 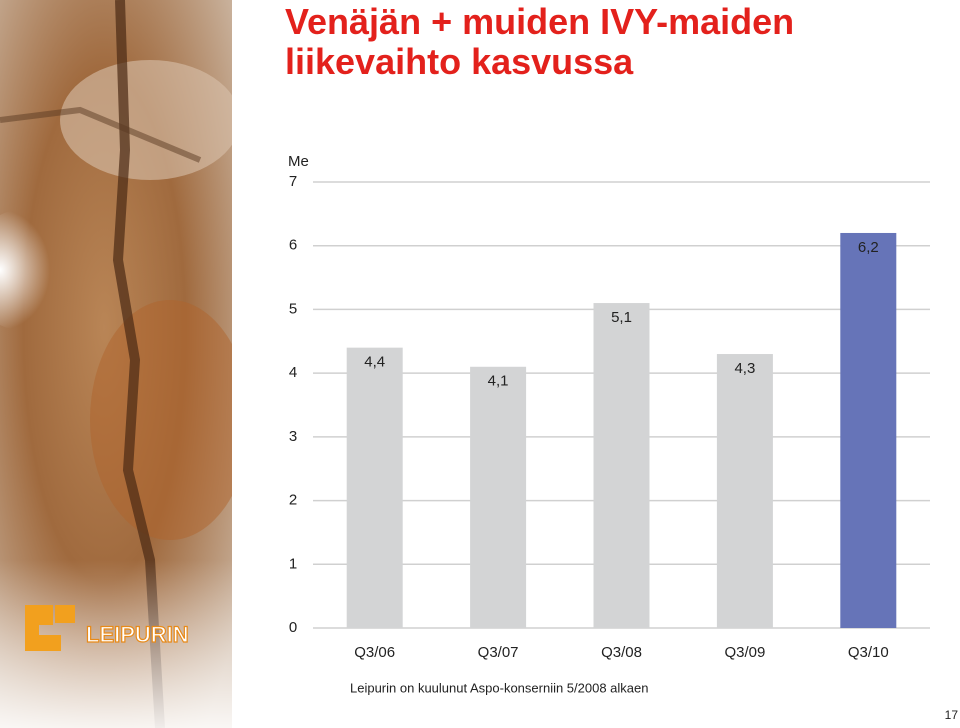 What do you see at coordinates (744, 652) in the screenshot?
I see `x-tick-label: Q3/09` at bounding box center [744, 652].